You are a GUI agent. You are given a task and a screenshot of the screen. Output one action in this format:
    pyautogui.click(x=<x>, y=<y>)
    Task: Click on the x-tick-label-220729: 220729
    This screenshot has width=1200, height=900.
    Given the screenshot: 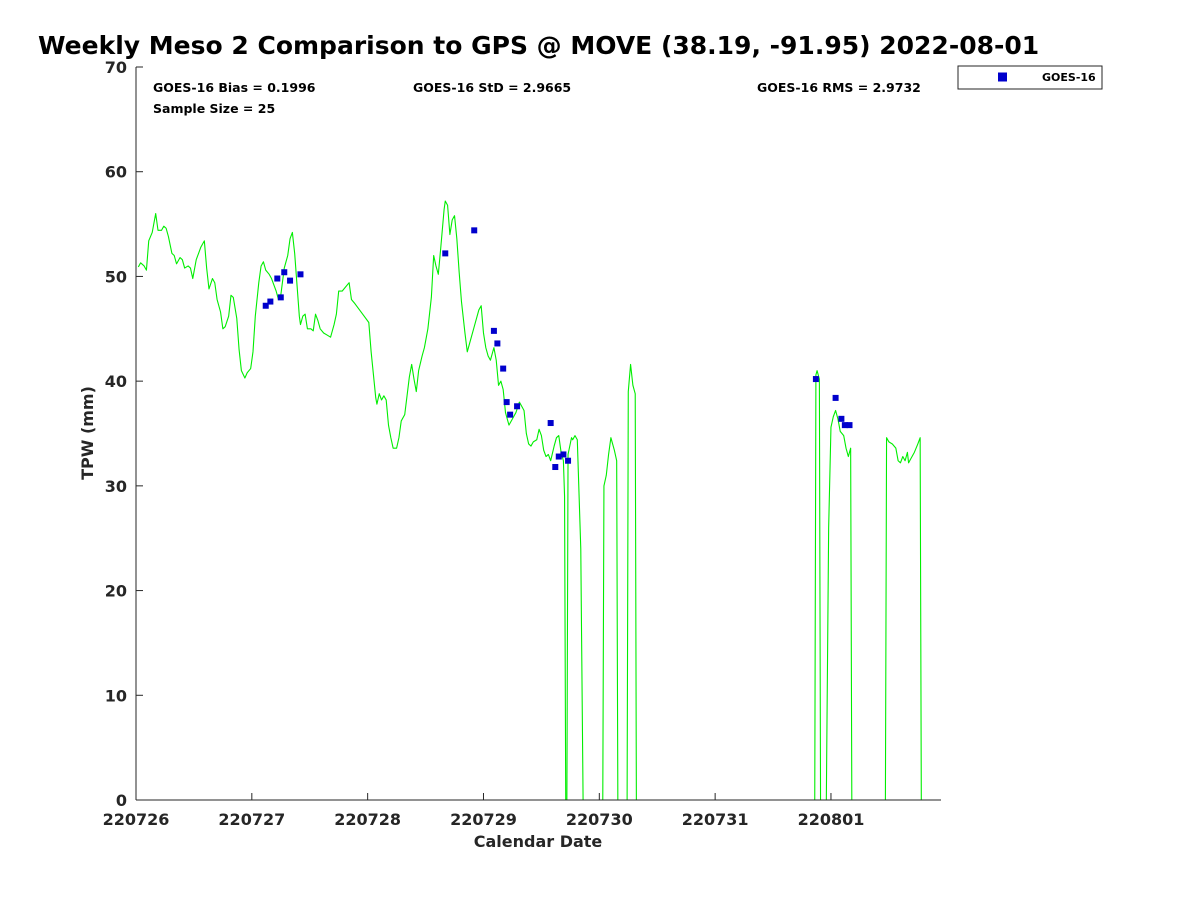 What is the action you would take?
    pyautogui.click(x=483, y=819)
    